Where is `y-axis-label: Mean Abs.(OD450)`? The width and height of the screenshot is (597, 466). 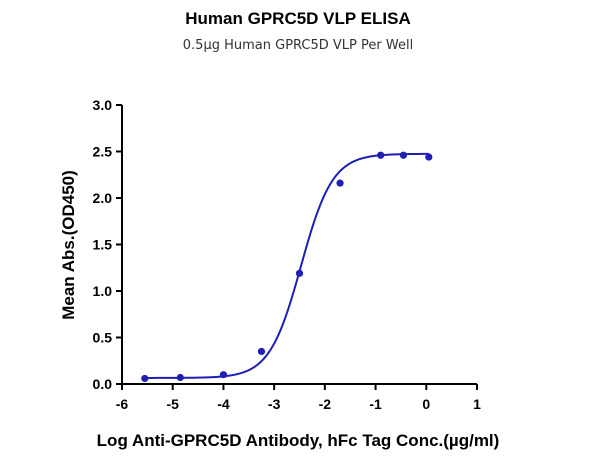 y-axis-label: Mean Abs.(OD450) is located at coordinates (68, 245).